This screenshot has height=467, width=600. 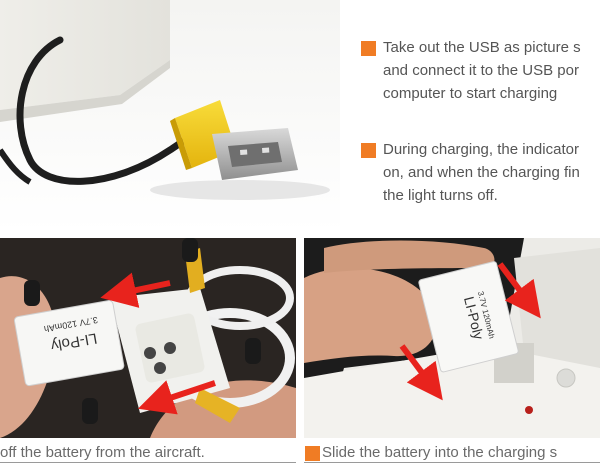 I want to click on instruction-line: Take out the USB as picture s, so click(x=491, y=47).